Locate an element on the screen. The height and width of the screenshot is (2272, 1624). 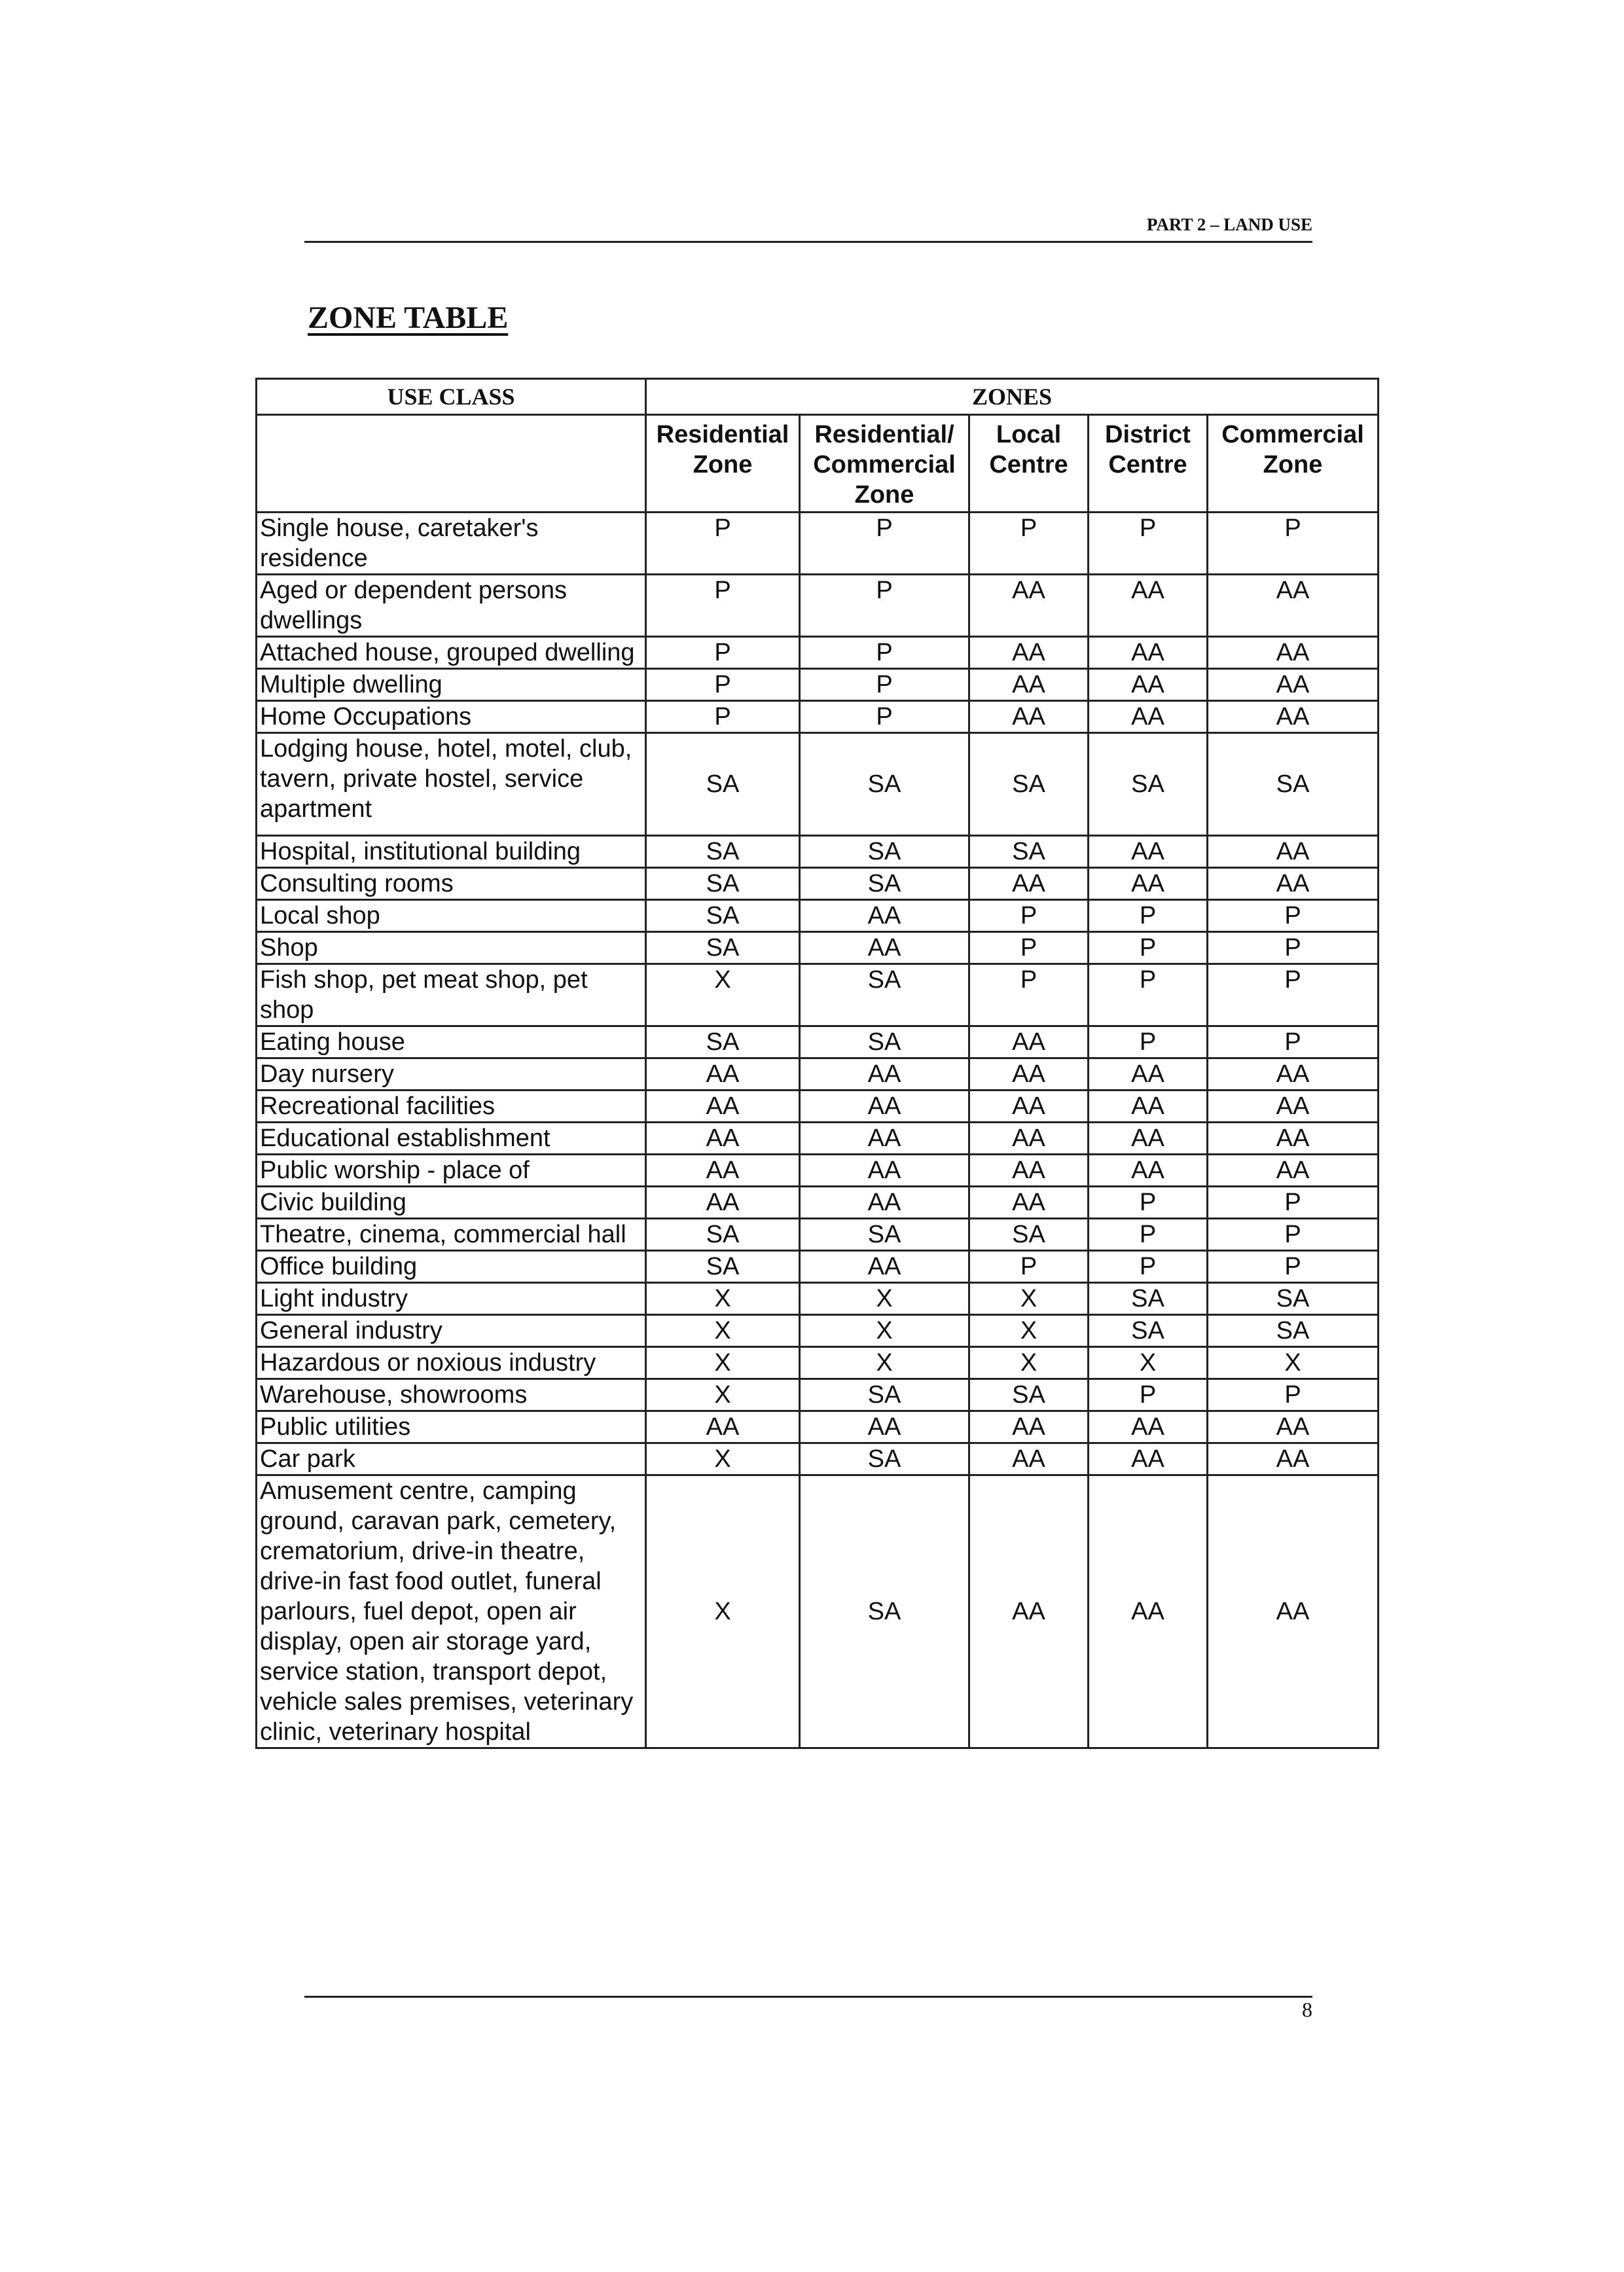
zones-header: ZONES is located at coordinates (1012, 397).